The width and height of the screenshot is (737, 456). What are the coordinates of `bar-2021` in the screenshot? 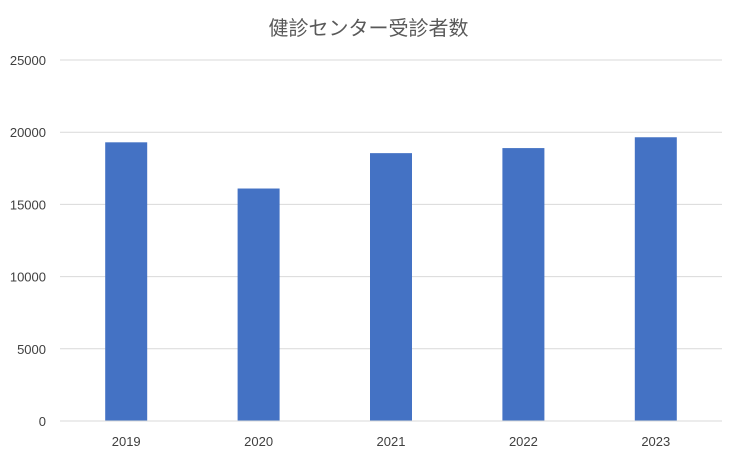 It's located at (391, 287).